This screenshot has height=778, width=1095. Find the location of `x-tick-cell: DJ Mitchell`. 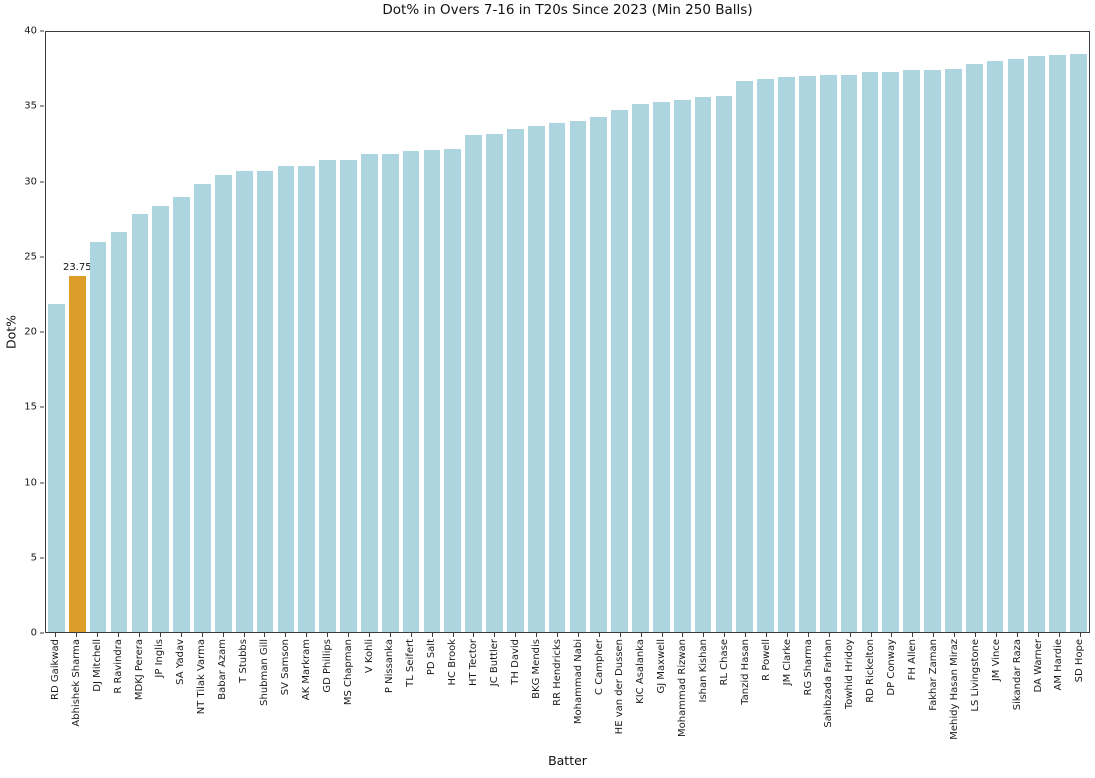

x-tick-cell: DJ Mitchell is located at coordinates (97, 689).